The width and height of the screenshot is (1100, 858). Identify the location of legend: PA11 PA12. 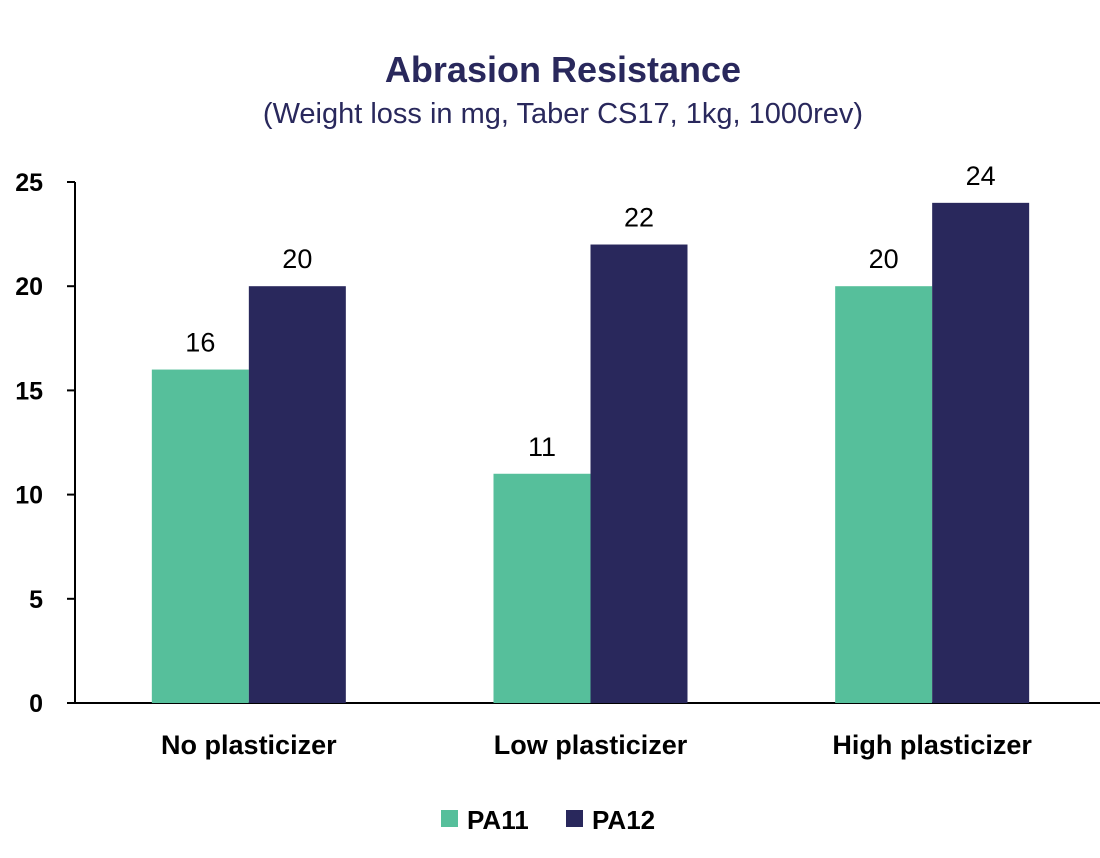
(548, 820).